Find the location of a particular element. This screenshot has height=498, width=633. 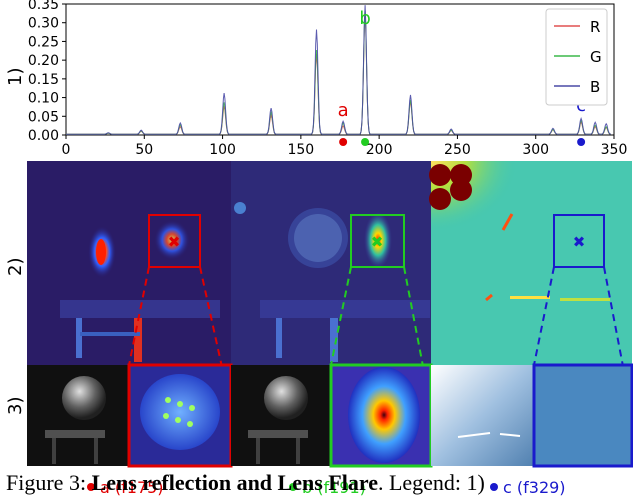

marker-x-b: ✖ is located at coordinates (377, 242).